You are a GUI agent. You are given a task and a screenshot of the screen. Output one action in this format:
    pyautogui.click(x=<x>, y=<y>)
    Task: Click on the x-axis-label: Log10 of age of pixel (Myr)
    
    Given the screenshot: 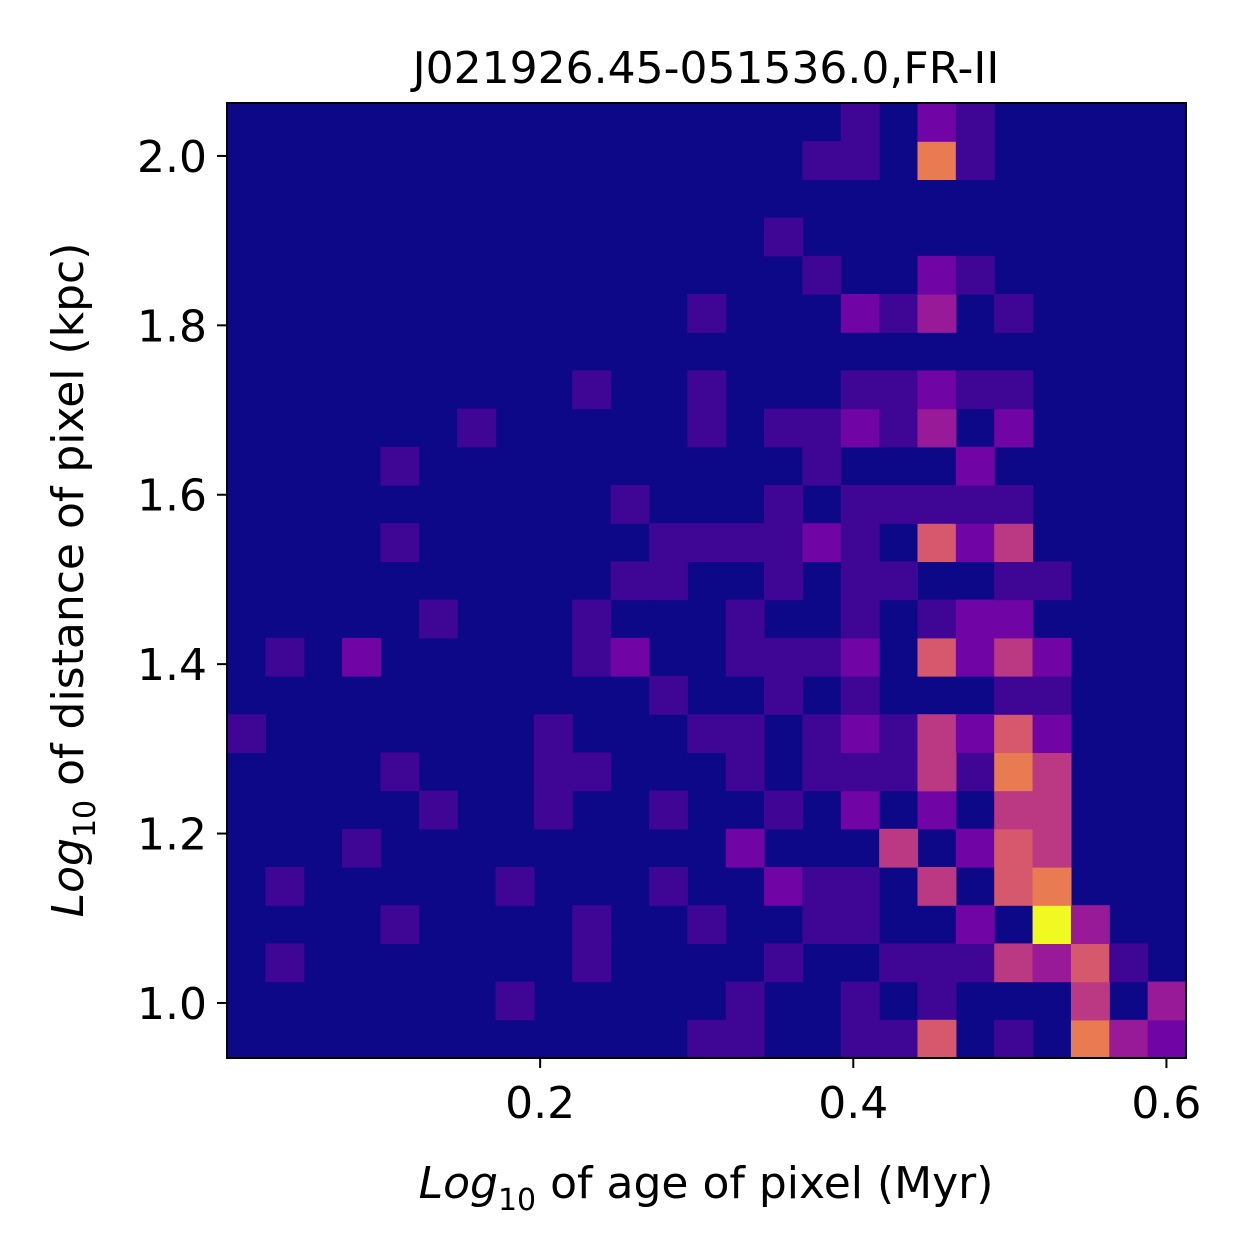 What is the action you would take?
    pyautogui.click(x=706, y=1188)
    